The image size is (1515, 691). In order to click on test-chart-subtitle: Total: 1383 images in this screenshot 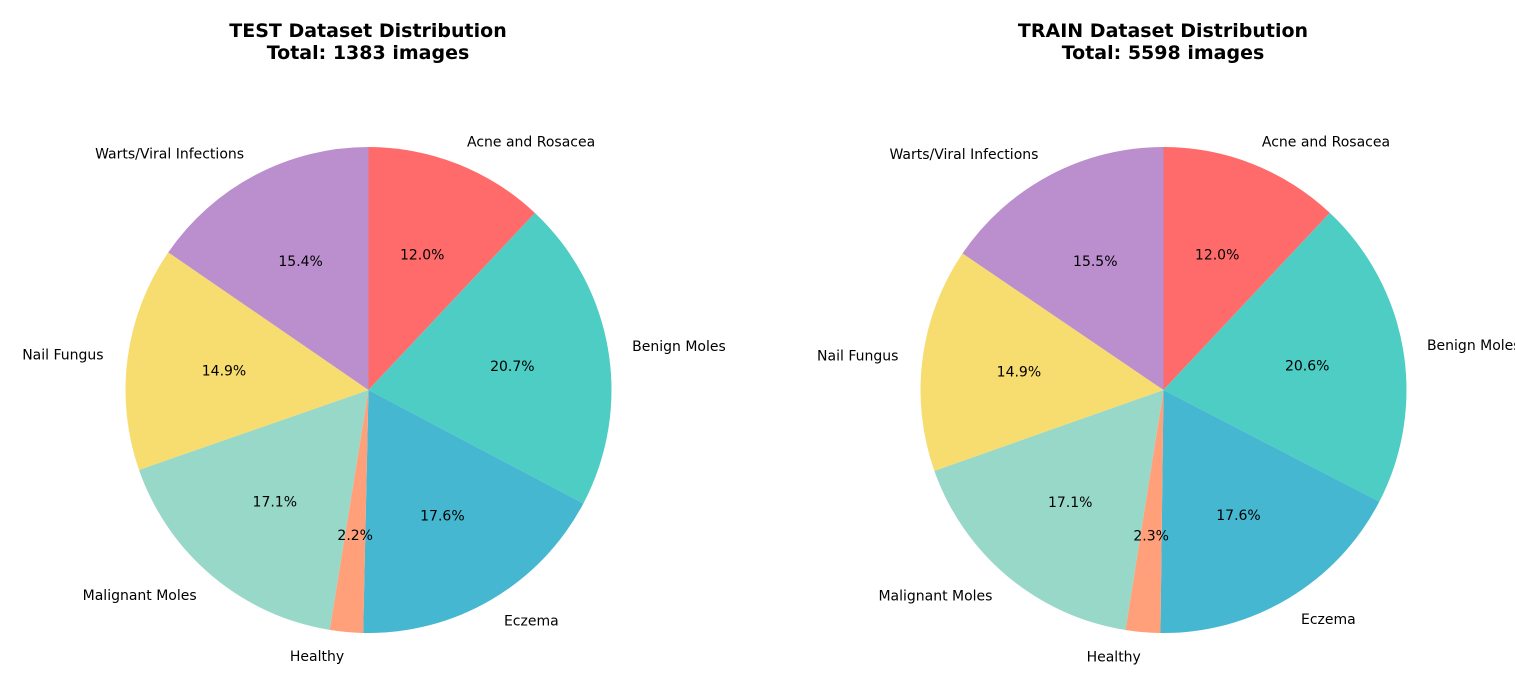, I will do `click(368, 53)`.